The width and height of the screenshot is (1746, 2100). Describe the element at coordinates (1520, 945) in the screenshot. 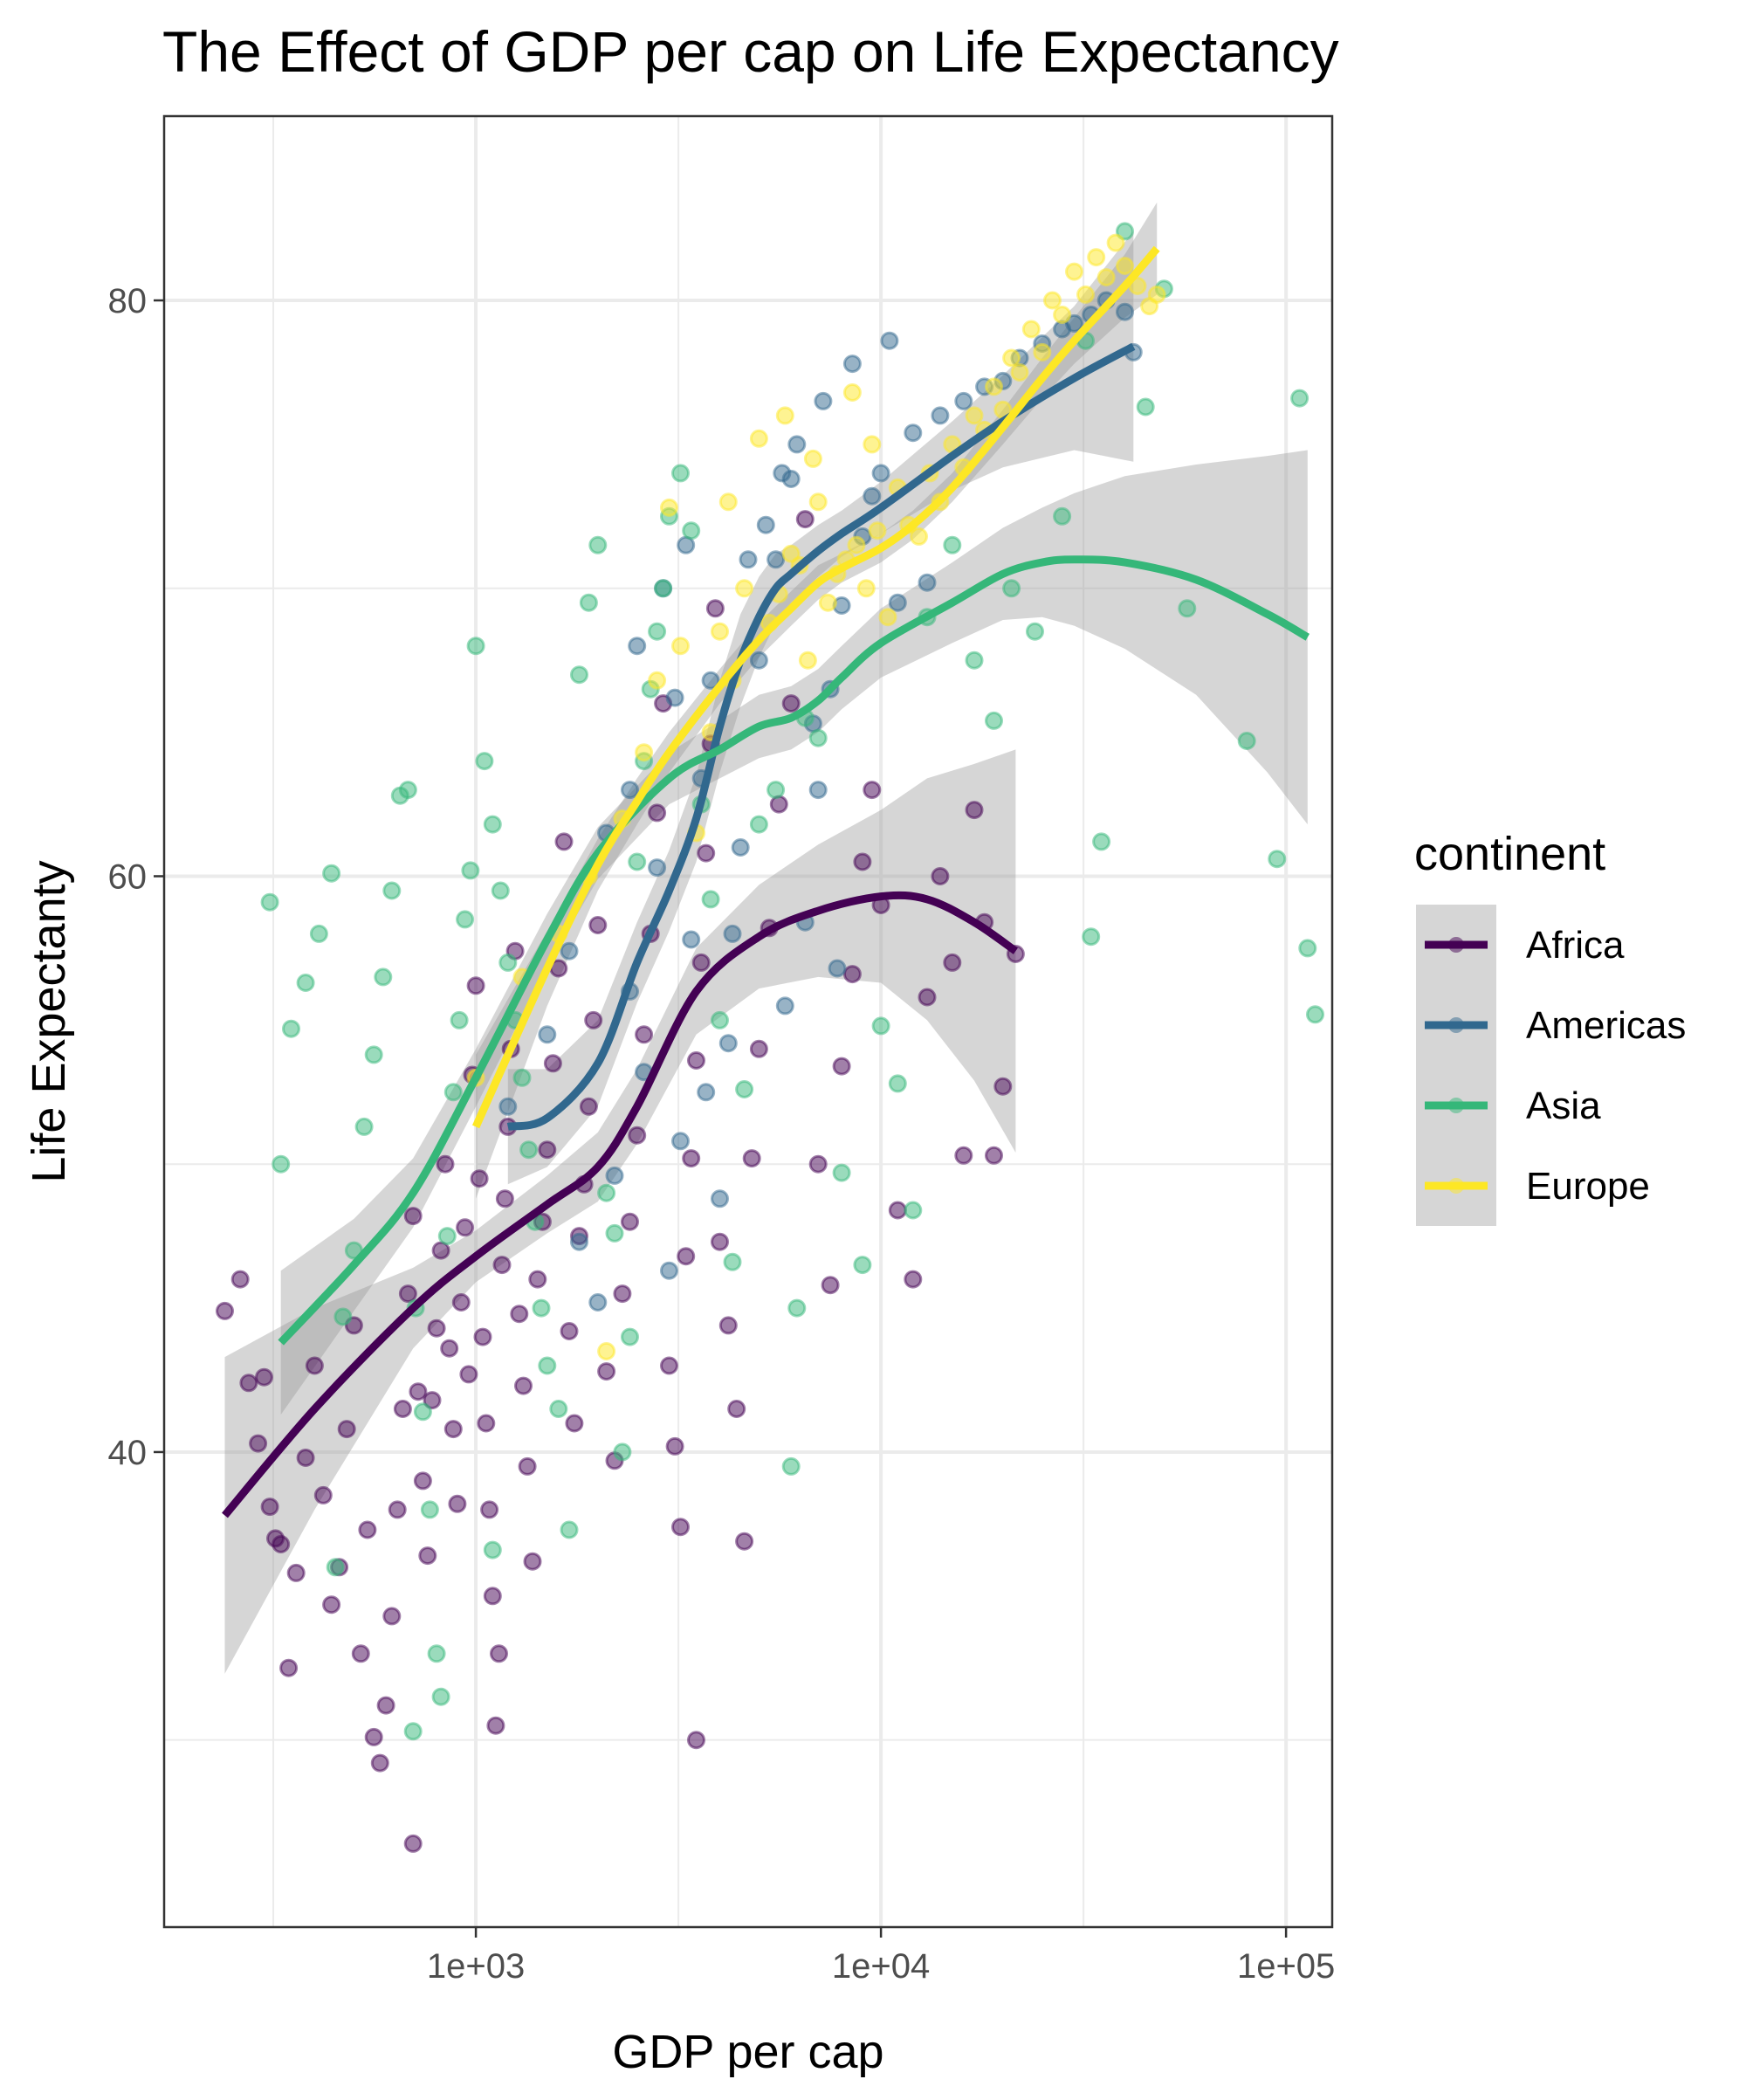

I see `legend-item-africa: Africa` at that location.